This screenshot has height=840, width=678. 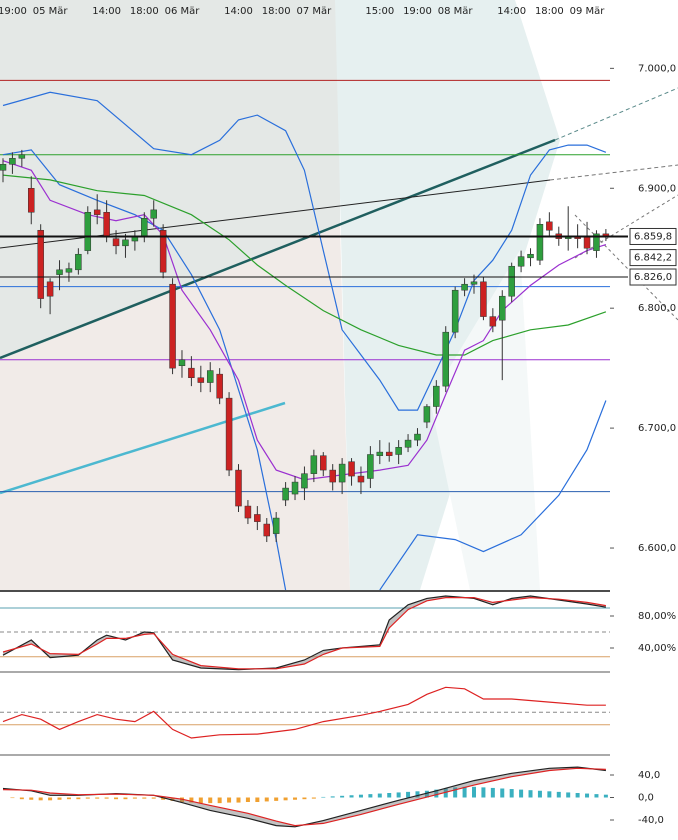 What do you see at coordinates (379, 11) in the screenshot?
I see `x-tick-label: 15:00` at bounding box center [379, 11].